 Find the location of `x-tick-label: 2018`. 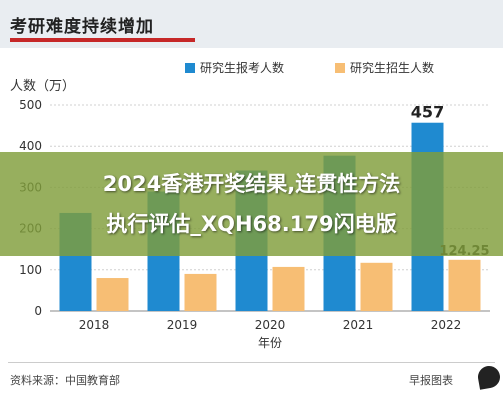

x-tick-label: 2018 is located at coordinates (94, 325).